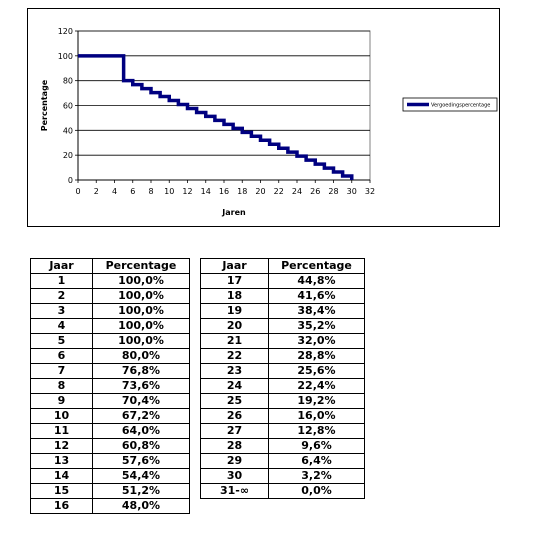  Describe the element at coordinates (70, 180) in the screenshot. I see `y-tick-label: 0` at that location.